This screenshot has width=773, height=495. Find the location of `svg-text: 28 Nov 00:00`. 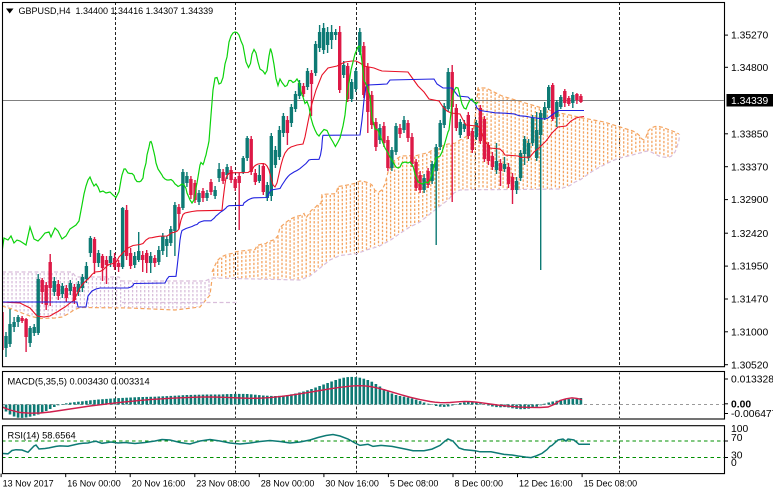

svg-text: 28 Nov 00:00 is located at coordinates (288, 484).